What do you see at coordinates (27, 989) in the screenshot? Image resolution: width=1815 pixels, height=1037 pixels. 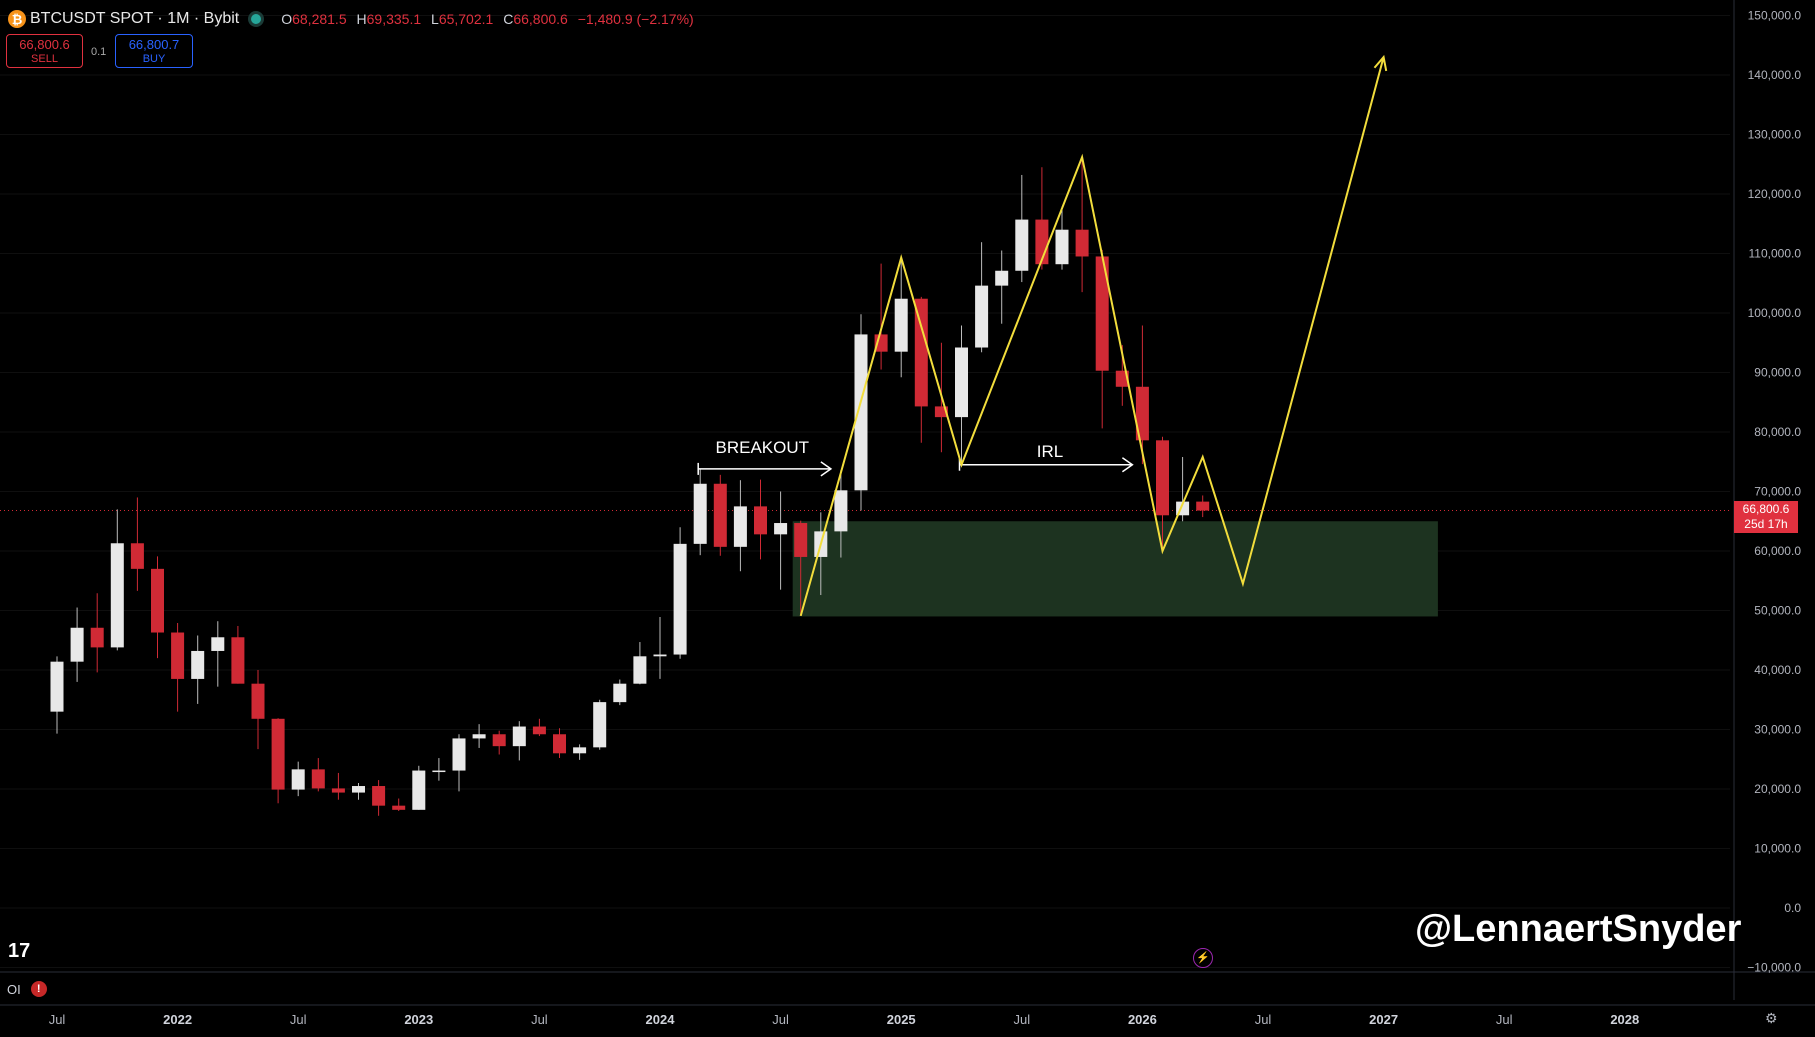 I see `oi-indicator: OI !` at bounding box center [27, 989].